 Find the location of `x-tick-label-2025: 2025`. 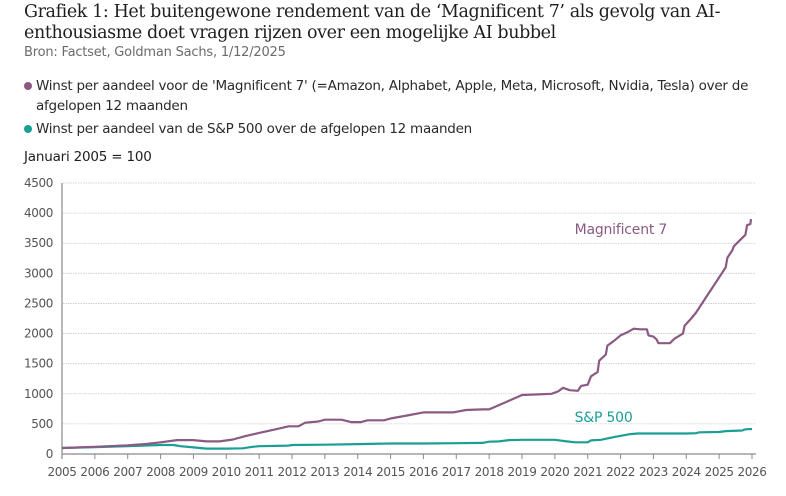

x-tick-label-2025: 2025 is located at coordinates (719, 472).